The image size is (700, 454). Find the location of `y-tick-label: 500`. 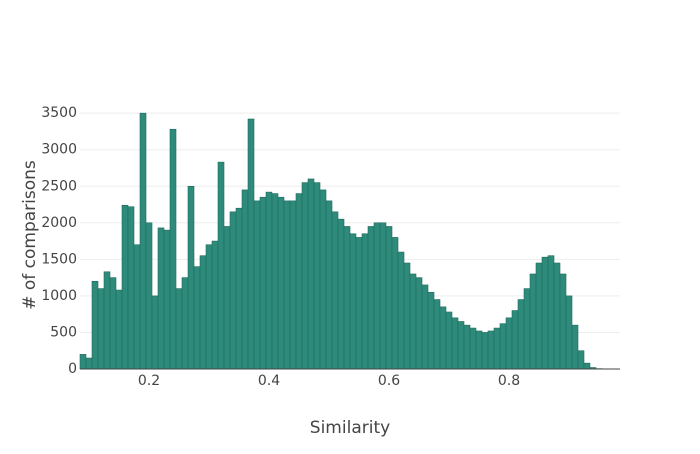

y-tick-label: 500 is located at coordinates (63, 332).